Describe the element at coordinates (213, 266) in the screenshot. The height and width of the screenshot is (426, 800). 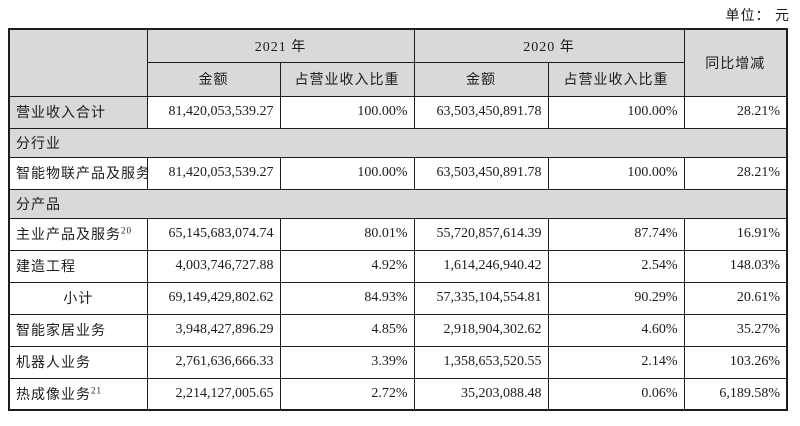
I see `value-cell: 4,003,746,727.88` at that location.